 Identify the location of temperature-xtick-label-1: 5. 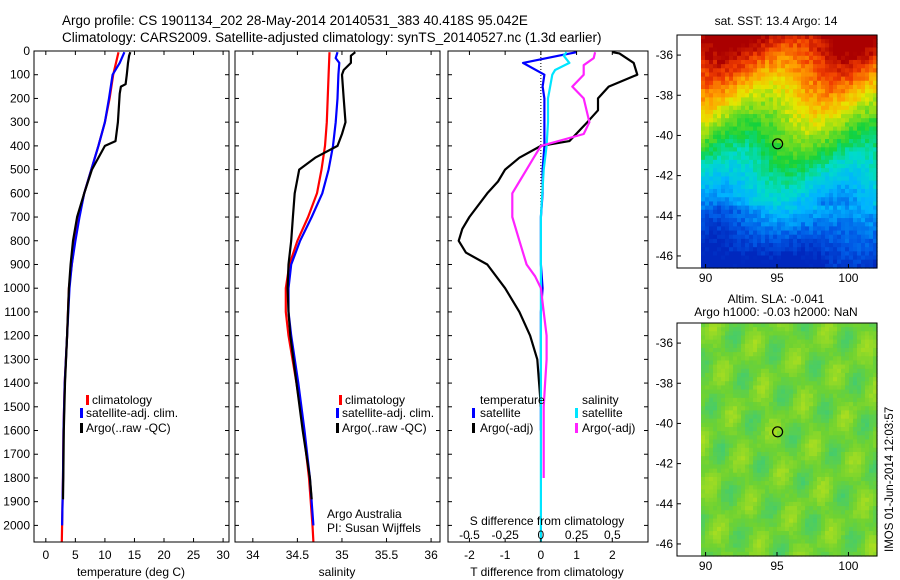
(75, 555).